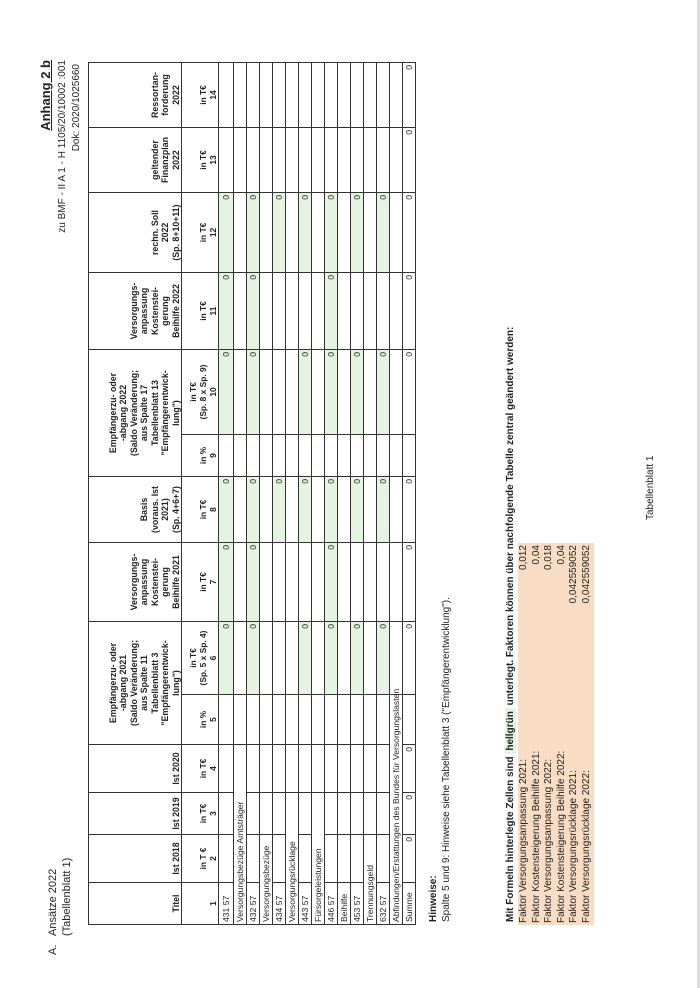 This screenshot has width=700, height=988. Describe the element at coordinates (344, 903) in the screenshot. I see `category-label: Beihilfe` at that location.